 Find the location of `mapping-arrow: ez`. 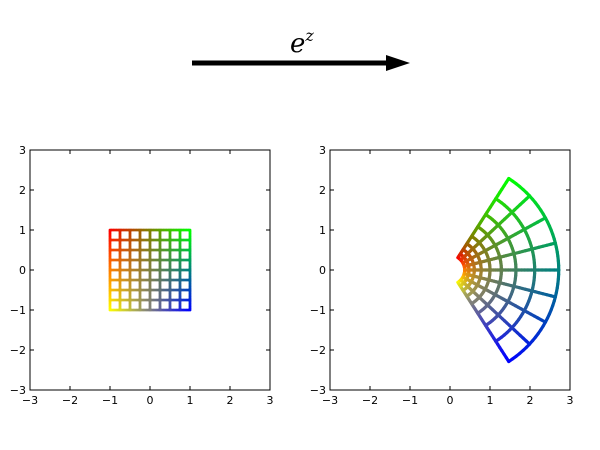

mapping-arrow: ez is located at coordinates (301, 48).